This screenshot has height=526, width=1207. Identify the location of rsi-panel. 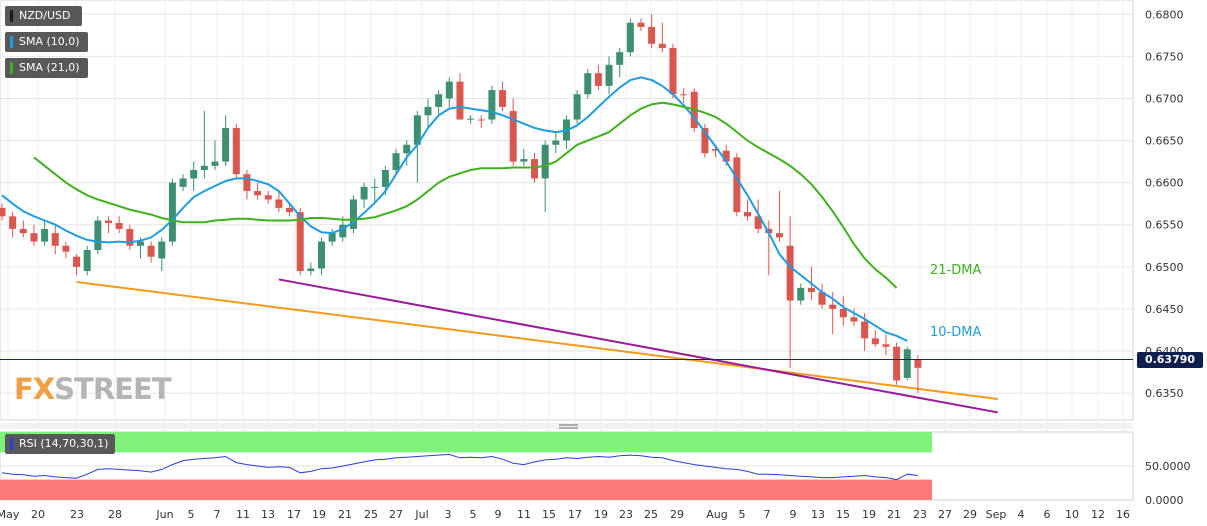
(567, 466).